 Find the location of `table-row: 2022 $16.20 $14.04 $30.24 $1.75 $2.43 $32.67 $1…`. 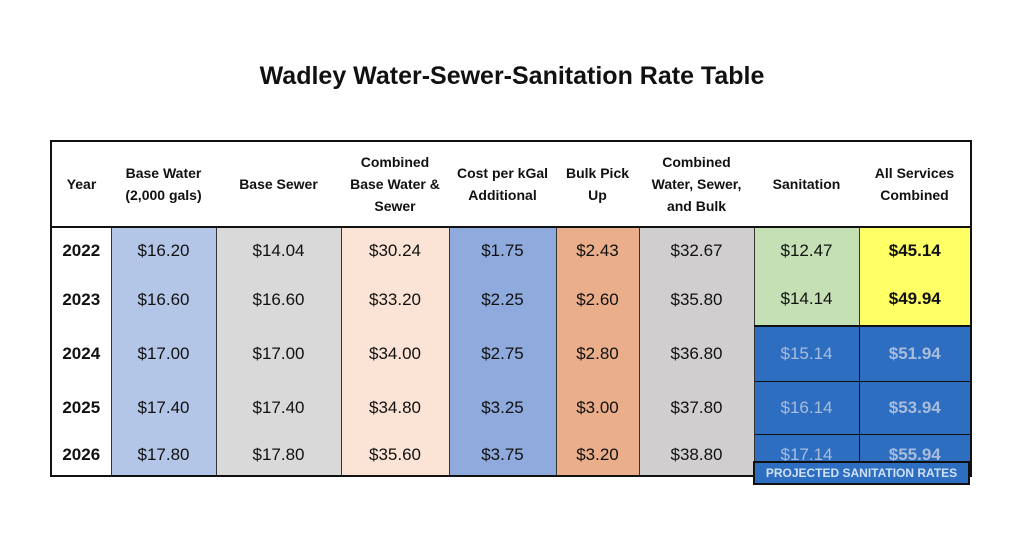

table-row: 2022 $16.20 $14.04 $30.24 $1.75 $2.43 $32.67 $1… is located at coordinates (511, 250).